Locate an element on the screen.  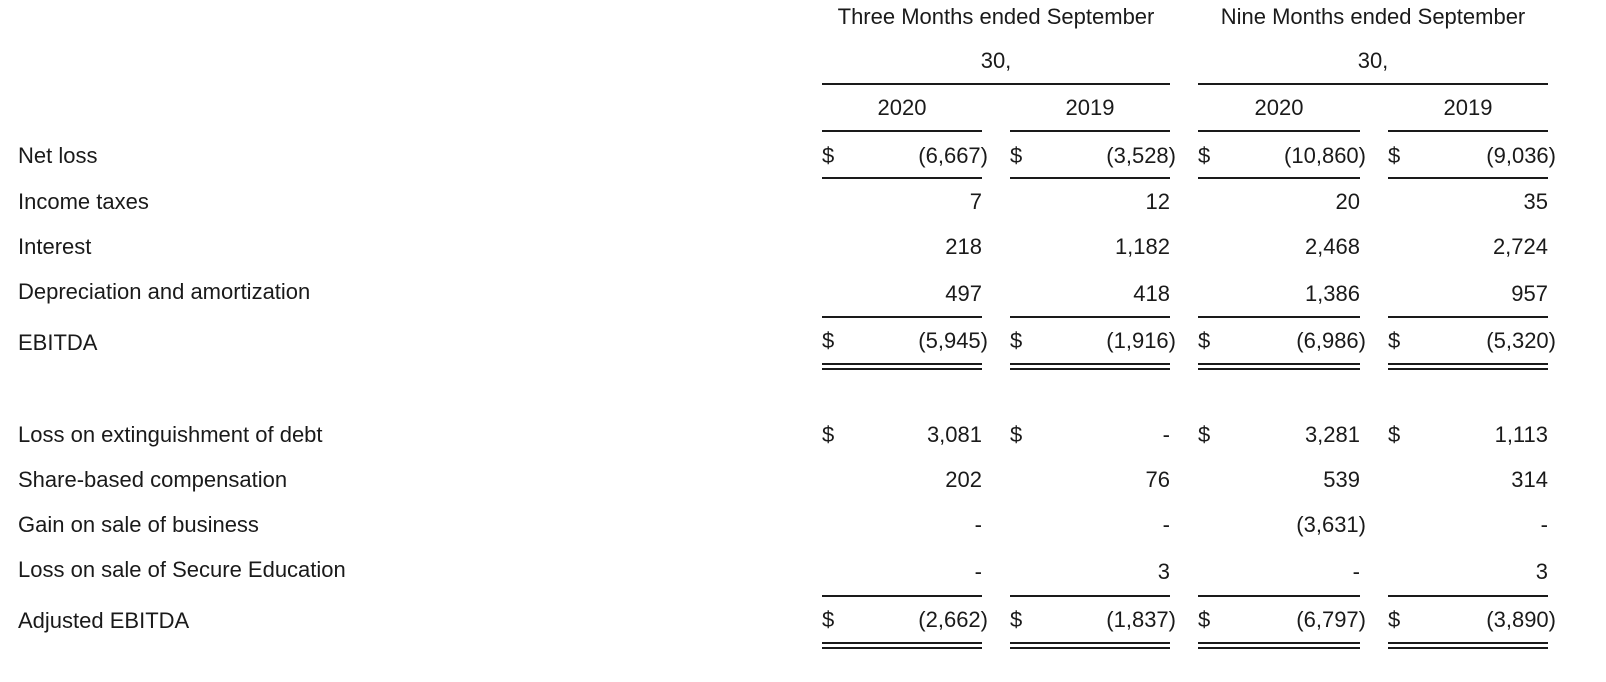
cell-value: 202 is located at coordinates (963, 479).